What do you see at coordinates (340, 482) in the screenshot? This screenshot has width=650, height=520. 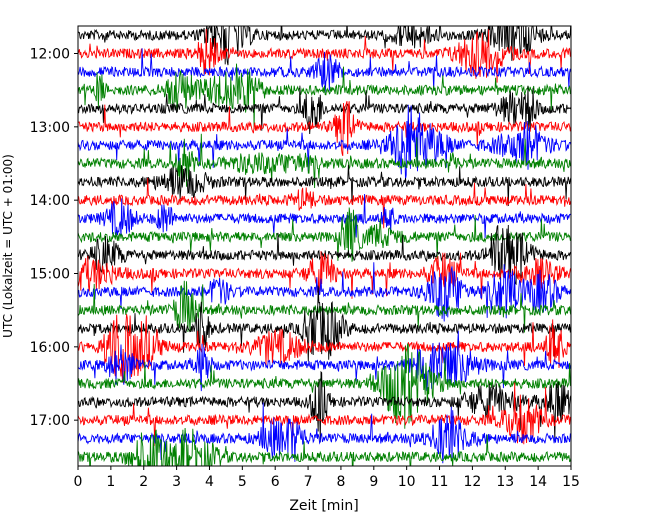 I see `x-tick-label: 8` at bounding box center [340, 482].